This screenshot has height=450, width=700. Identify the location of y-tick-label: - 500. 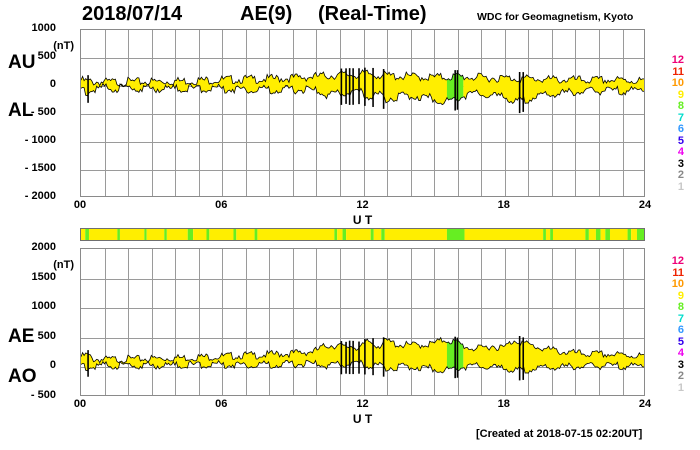
(43, 395).